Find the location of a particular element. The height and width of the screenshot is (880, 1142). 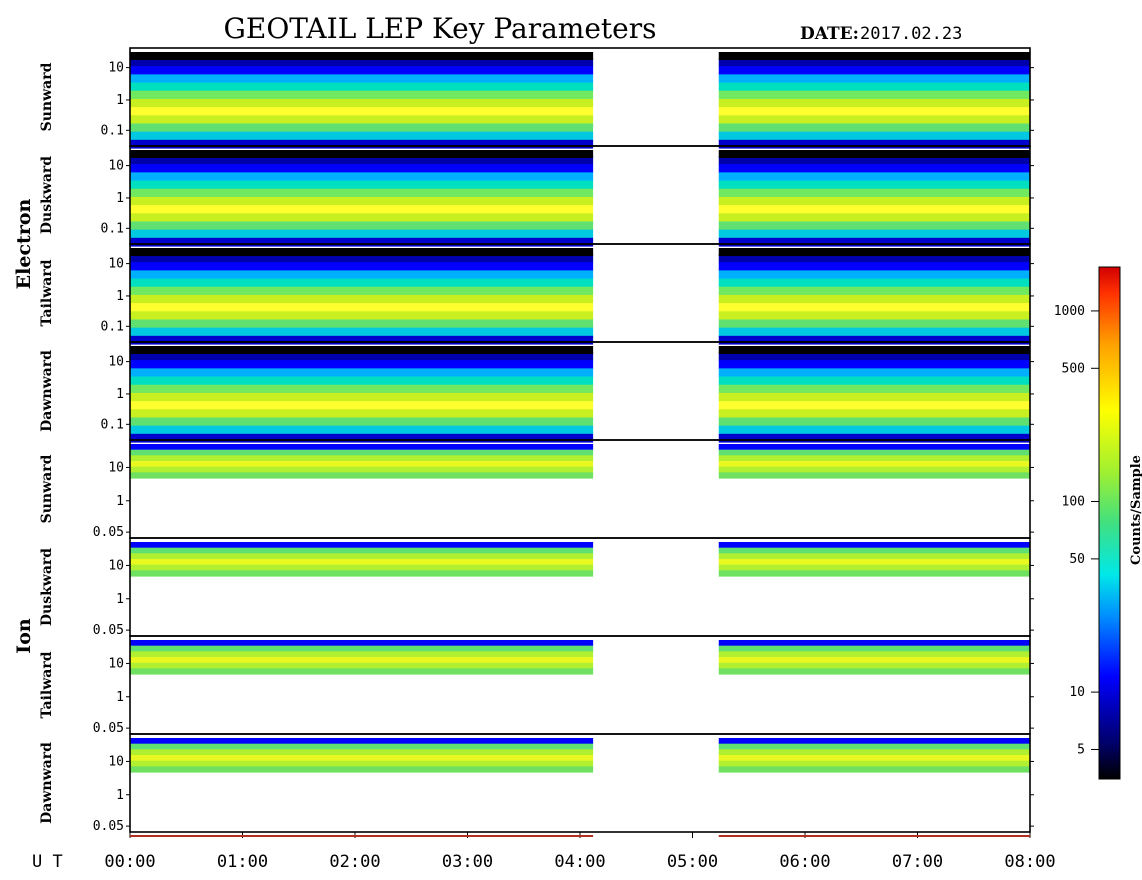

colorbar-tick-label: 1000 is located at coordinates (1069, 311).